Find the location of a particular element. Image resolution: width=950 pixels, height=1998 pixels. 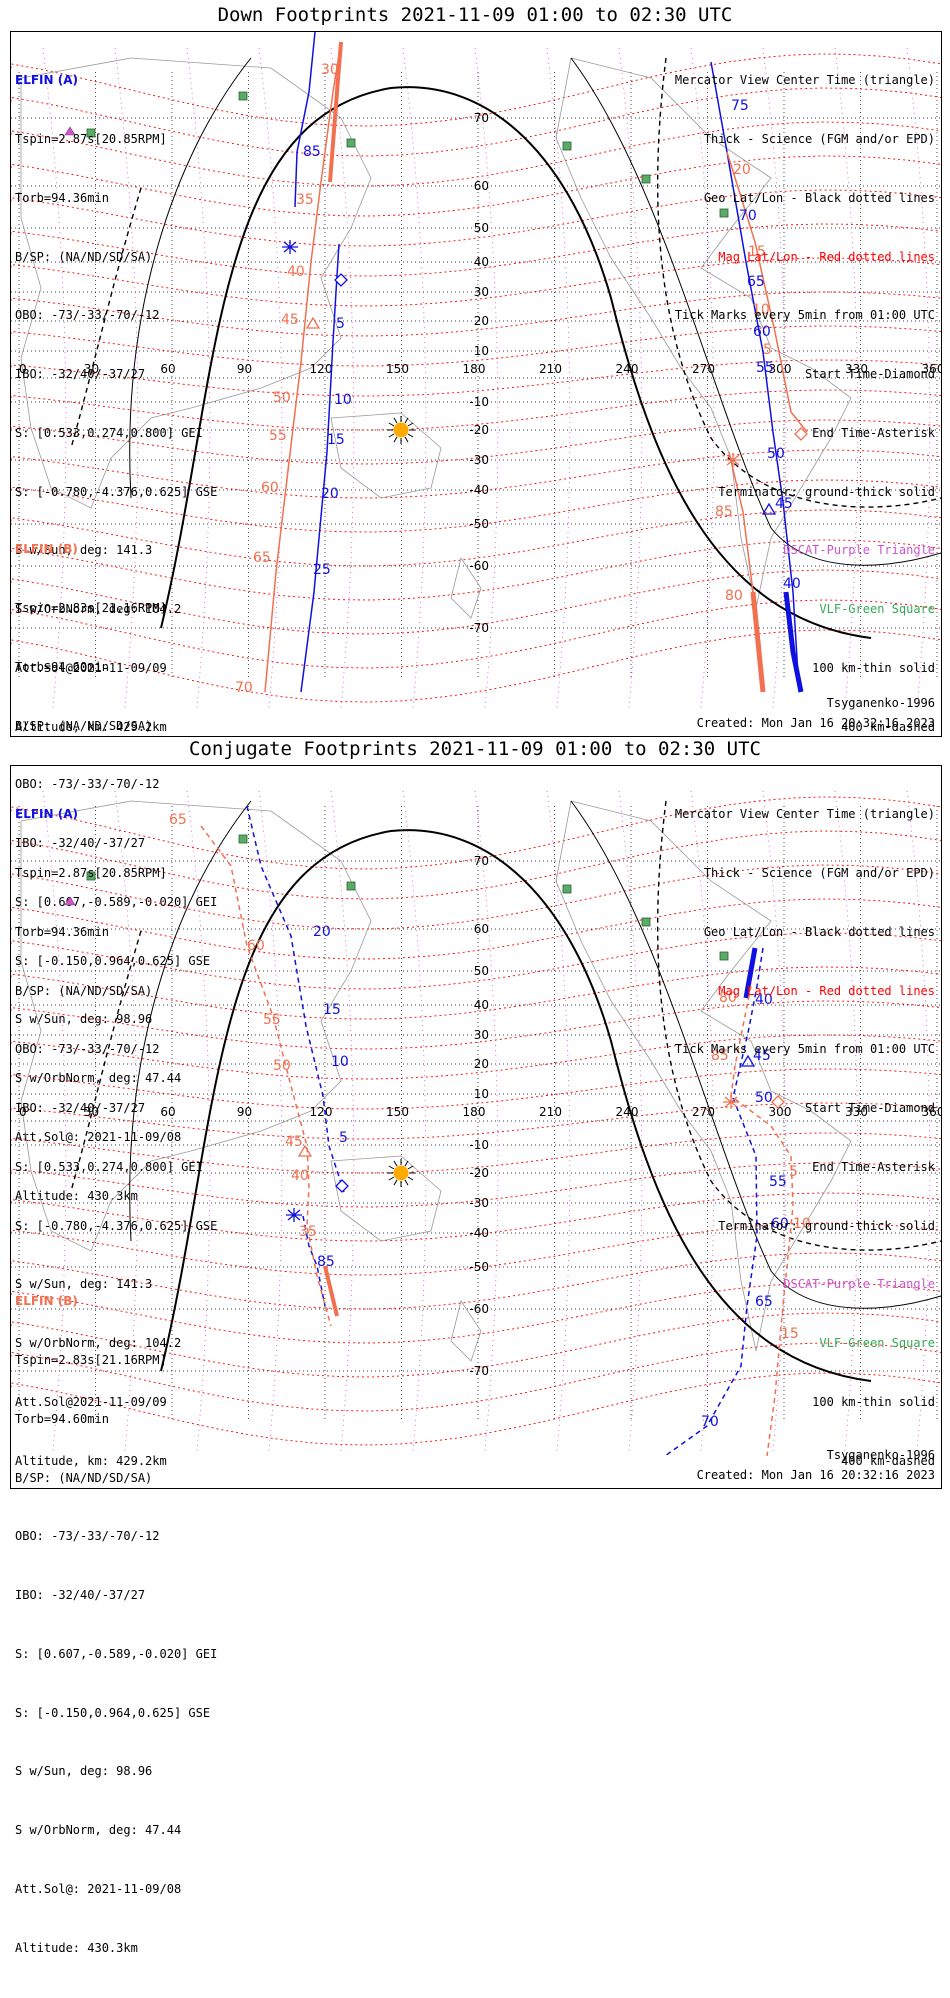

elfin-b-tick-label: 45 is located at coordinates (290, 320).